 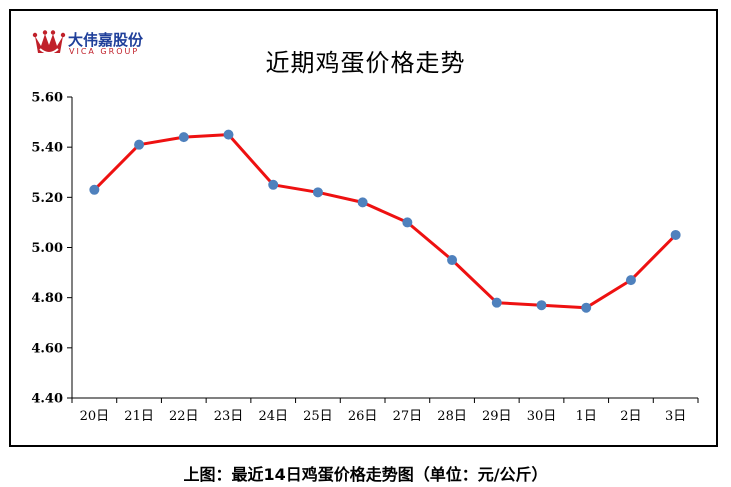 What do you see at coordinates (363, 416) in the screenshot?
I see `x-tick-label: 26日` at bounding box center [363, 416].